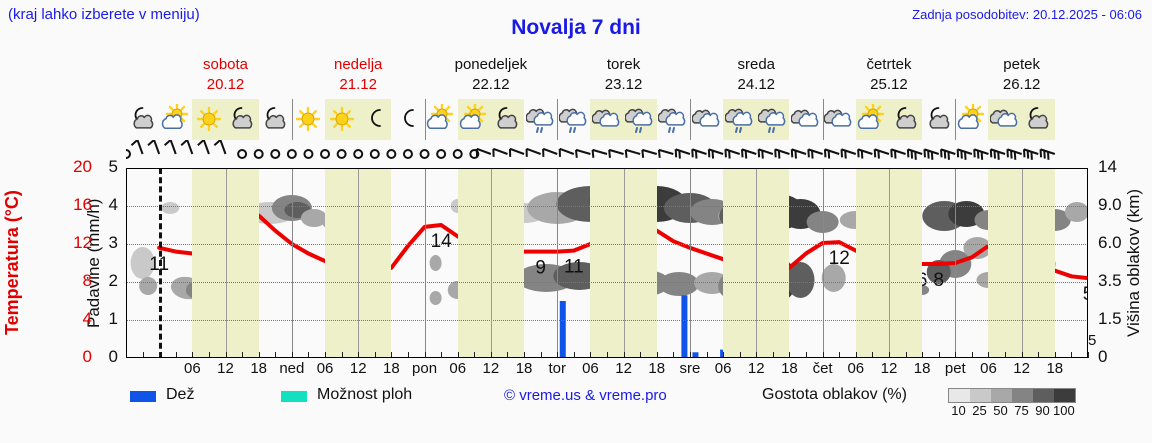 This screenshot has height=443, width=1152. What do you see at coordinates (839, 258) in the screenshot?
I see `temperature-label: 12` at bounding box center [839, 258].